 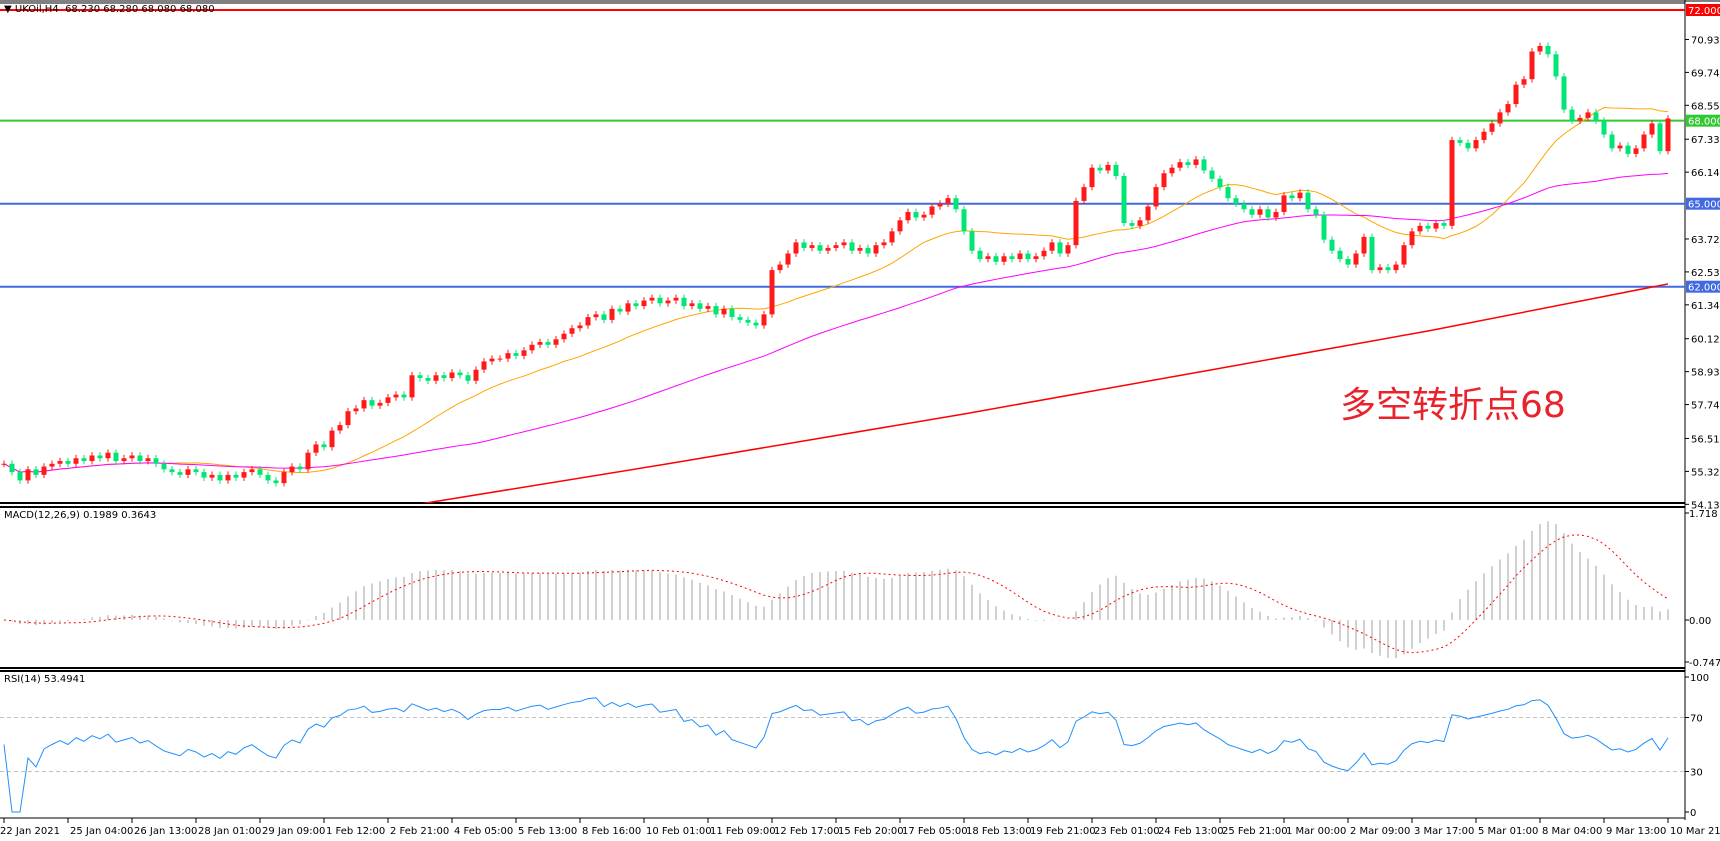 I want to click on price-tick-label: 58.930, so click(x=1705, y=373).